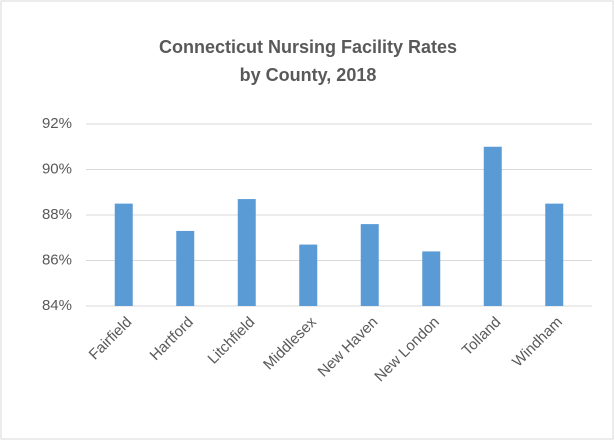 This screenshot has width=615, height=441. Describe the element at coordinates (57, 123) in the screenshot. I see `y-tick-label: 92%` at that location.